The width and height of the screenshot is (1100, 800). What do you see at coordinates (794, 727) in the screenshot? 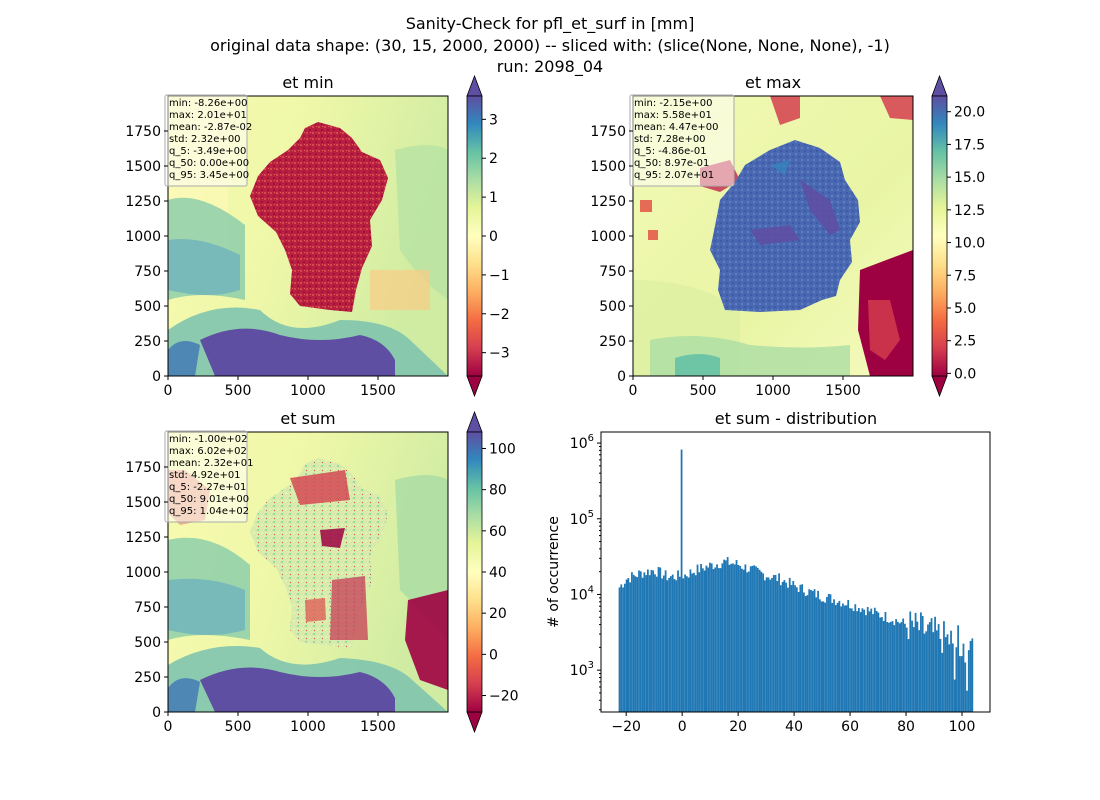
I see `x-tick-label: 40` at bounding box center [794, 727].